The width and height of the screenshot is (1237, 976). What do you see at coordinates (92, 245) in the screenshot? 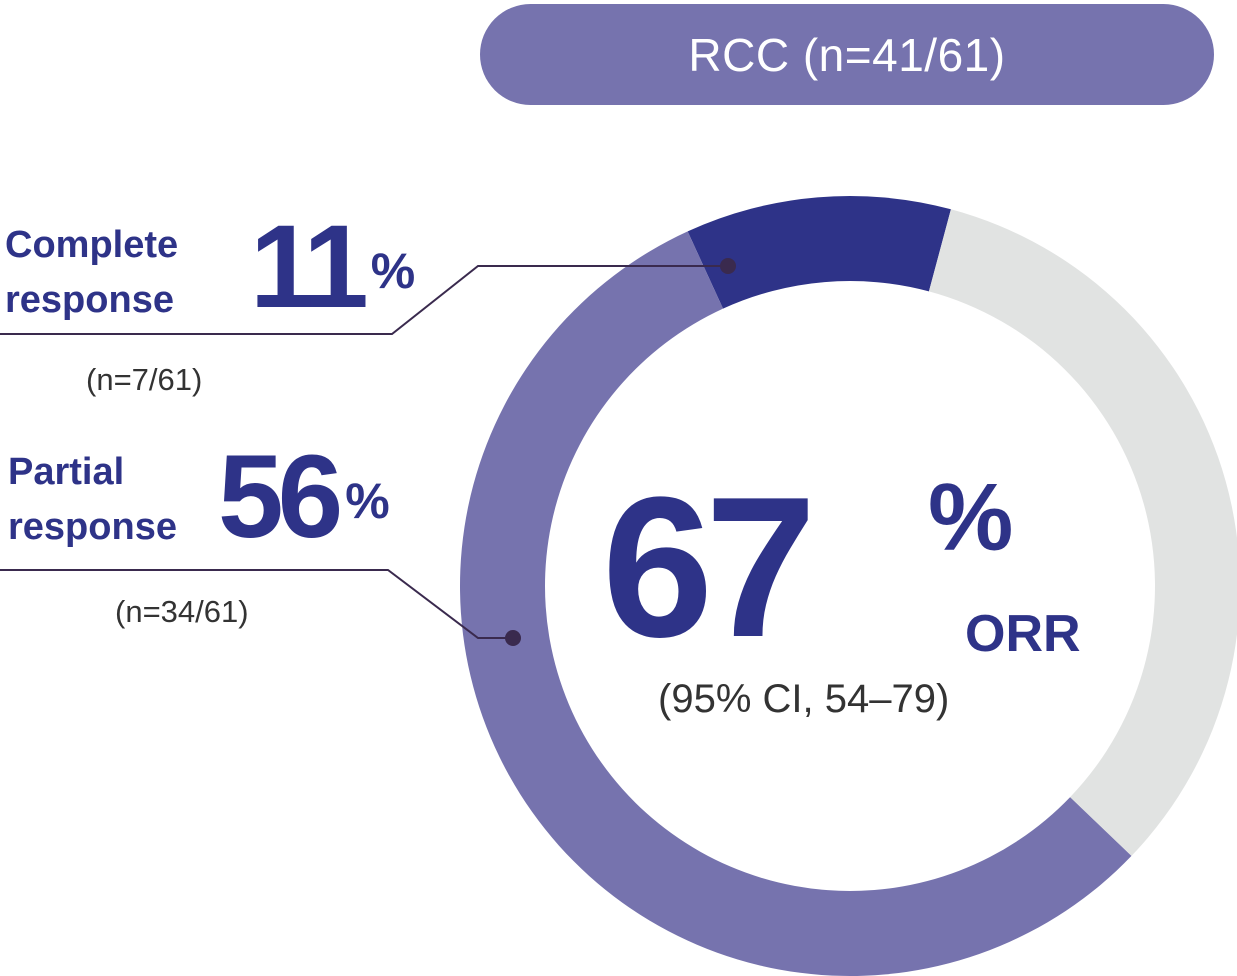
I see `complete-label-line1: Complete` at bounding box center [92, 245].